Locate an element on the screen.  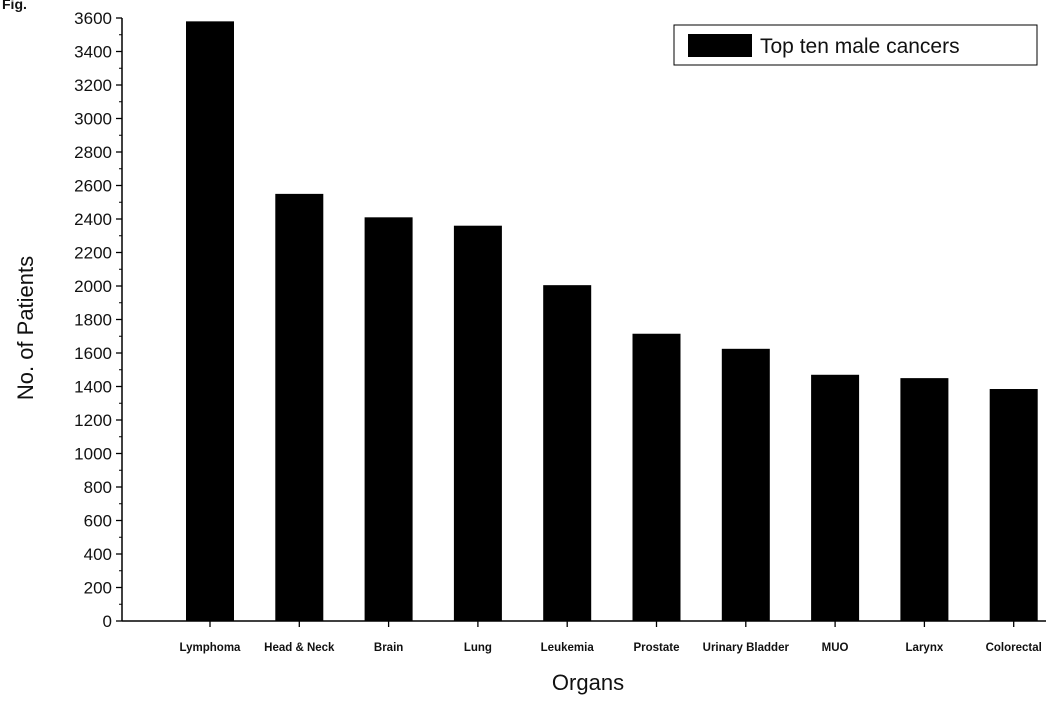
x-tick-label: Brain is located at coordinates (388, 648).